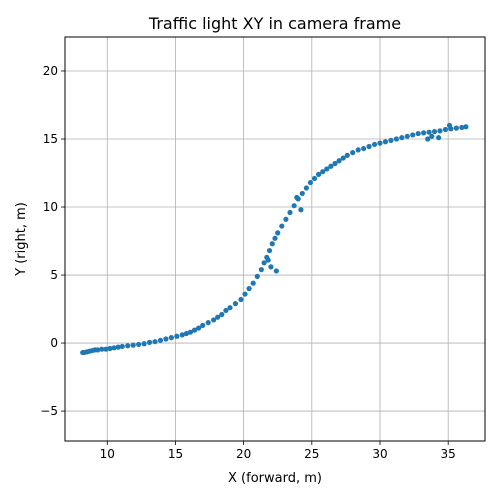 The image size is (500, 504). What do you see at coordinates (275, 478) in the screenshot?
I see `x-axis-label: X (forward, m)` at bounding box center [275, 478].